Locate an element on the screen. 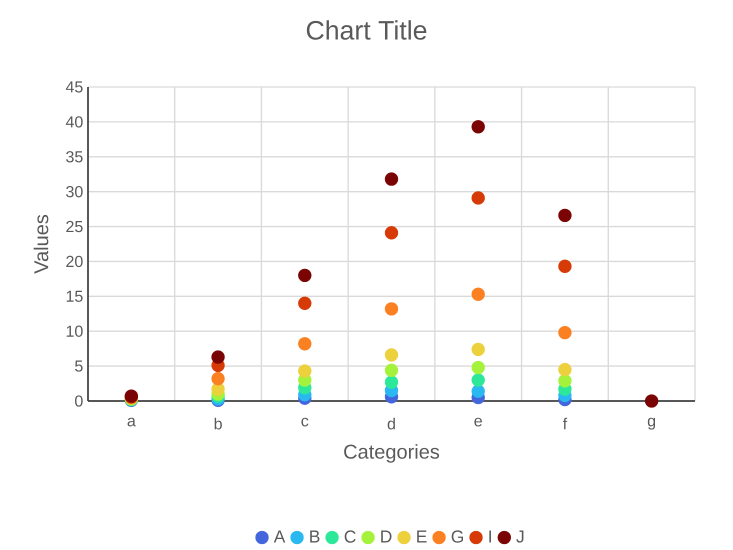 Image resolution: width=733 pixels, height=550 pixels. y-tick-label: 25 is located at coordinates (74, 226).